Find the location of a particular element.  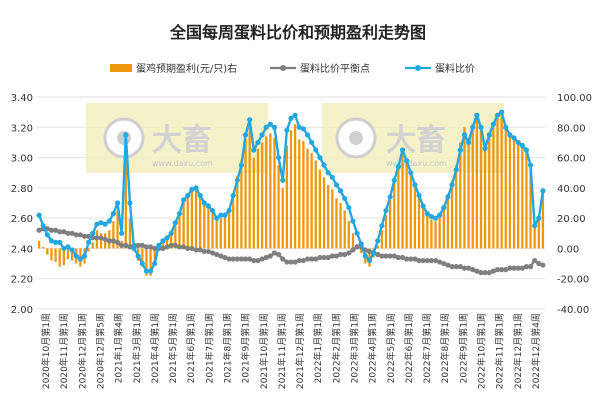

legend: 蛋鸡预期盈利(元/只)右 蛋料比价平衡点 蛋料比价 is located at coordinates (292, 68).